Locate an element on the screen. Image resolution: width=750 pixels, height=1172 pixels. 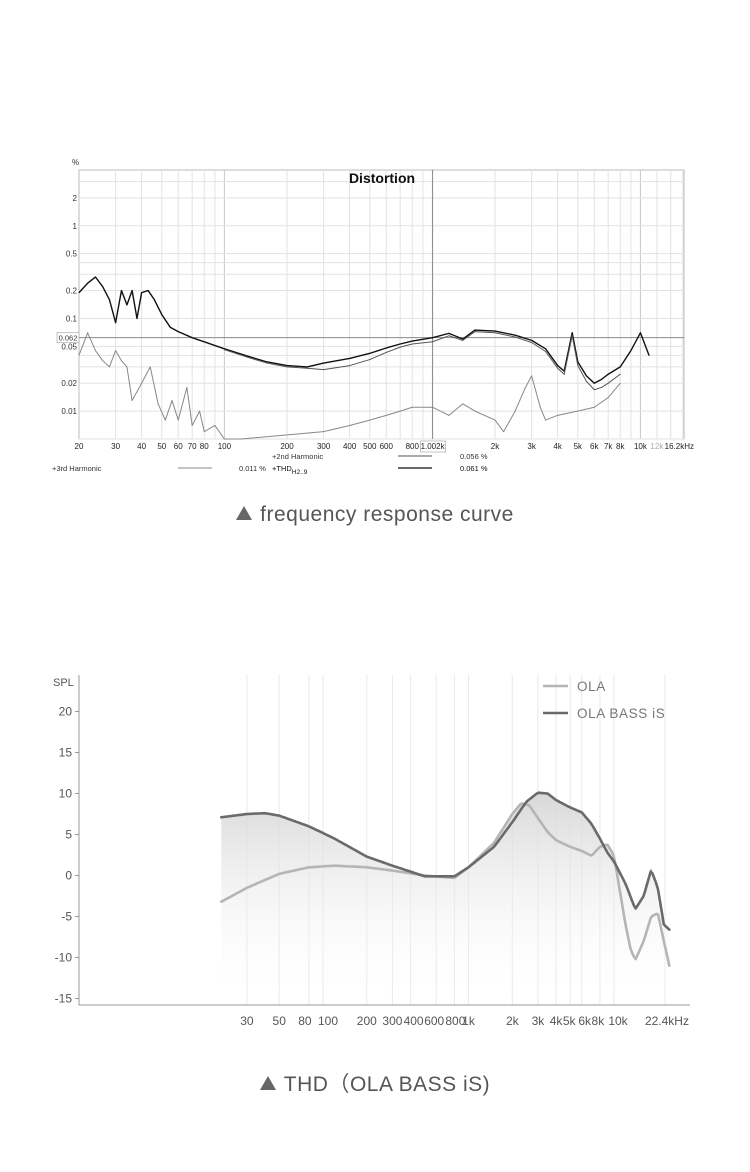
series-3rd-harmonic is located at coordinates (349, 386).